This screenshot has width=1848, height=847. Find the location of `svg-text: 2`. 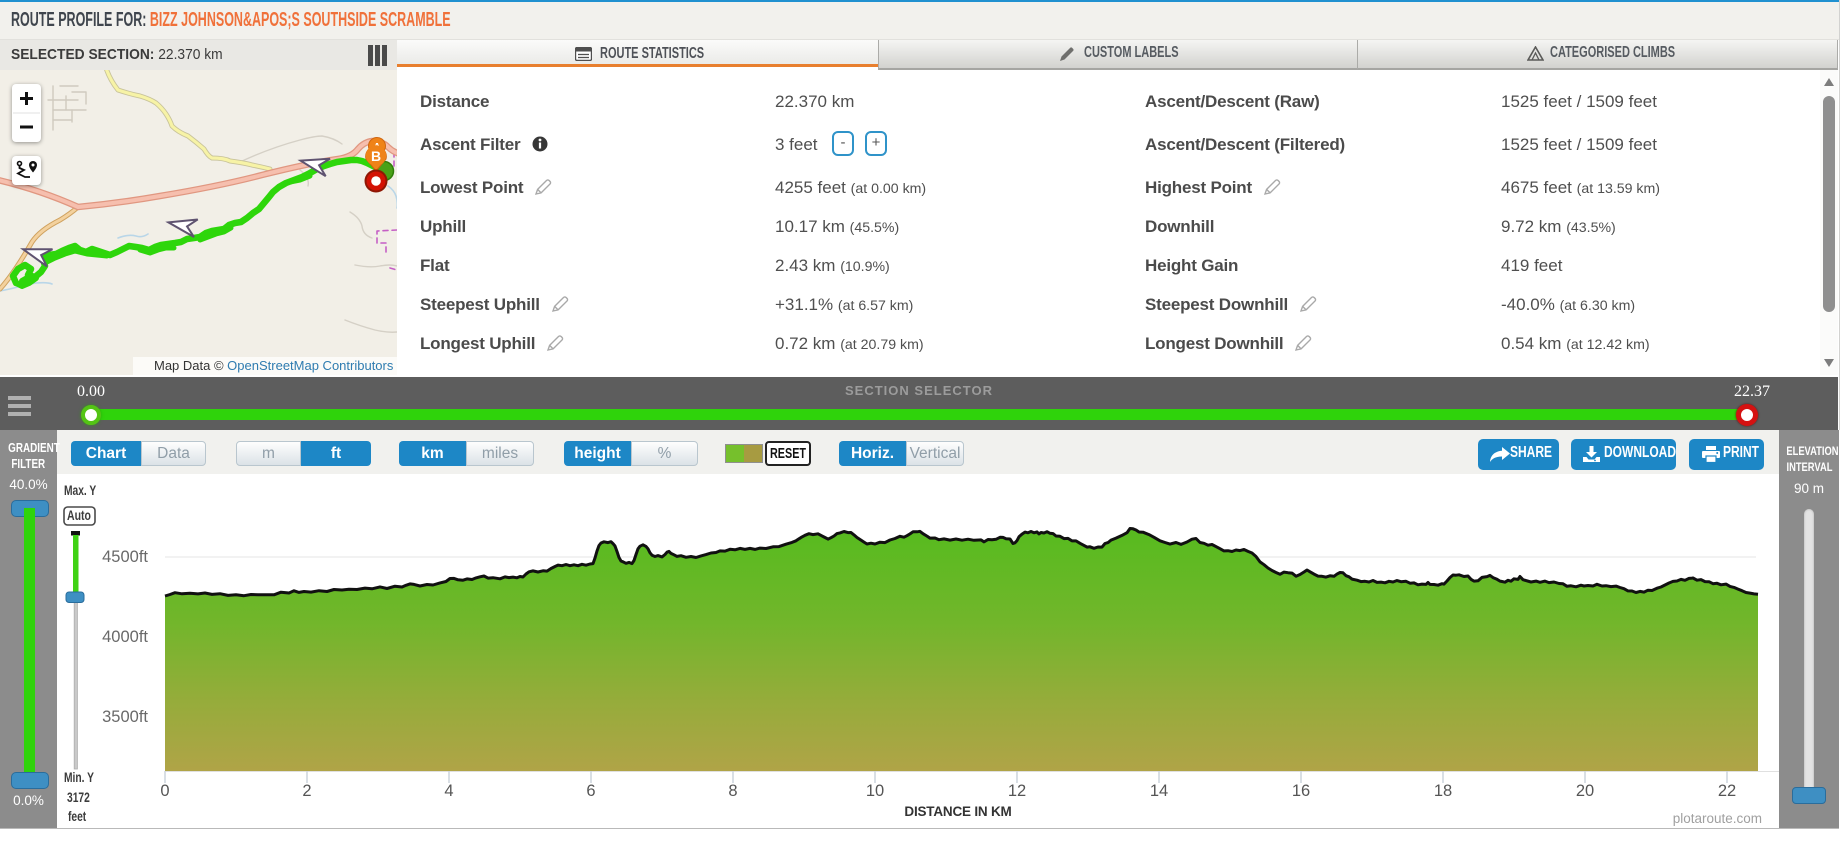

svg-text: 2 is located at coordinates (306, 791).